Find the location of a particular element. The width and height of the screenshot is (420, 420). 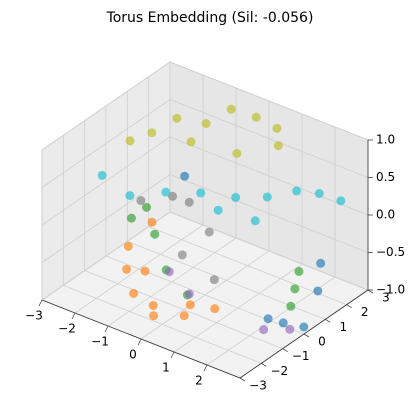

z-tick-label: 0.0 is located at coordinates (385, 215).